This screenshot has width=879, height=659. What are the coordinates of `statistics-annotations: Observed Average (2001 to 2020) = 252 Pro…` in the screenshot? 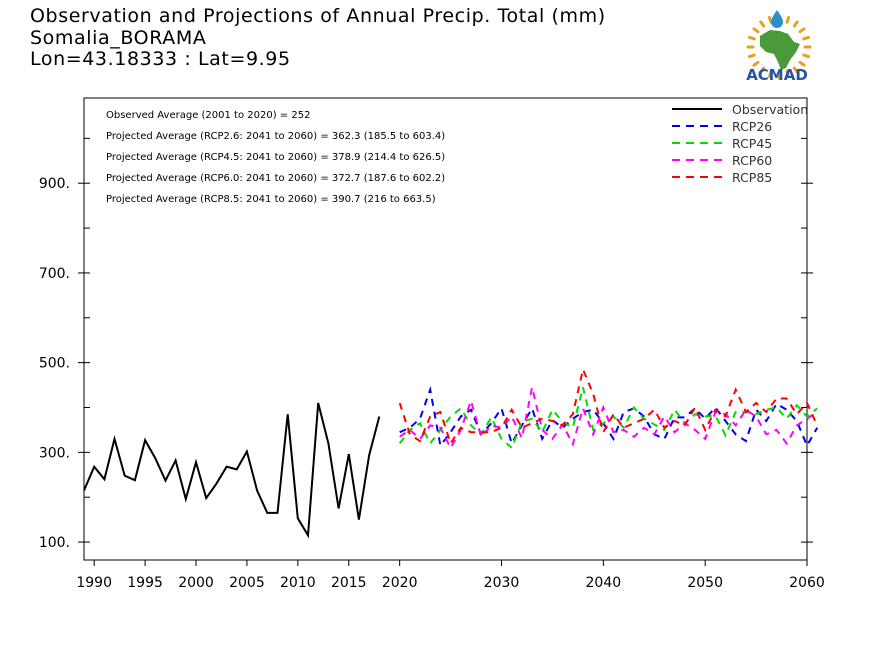 It's located at (275, 157).